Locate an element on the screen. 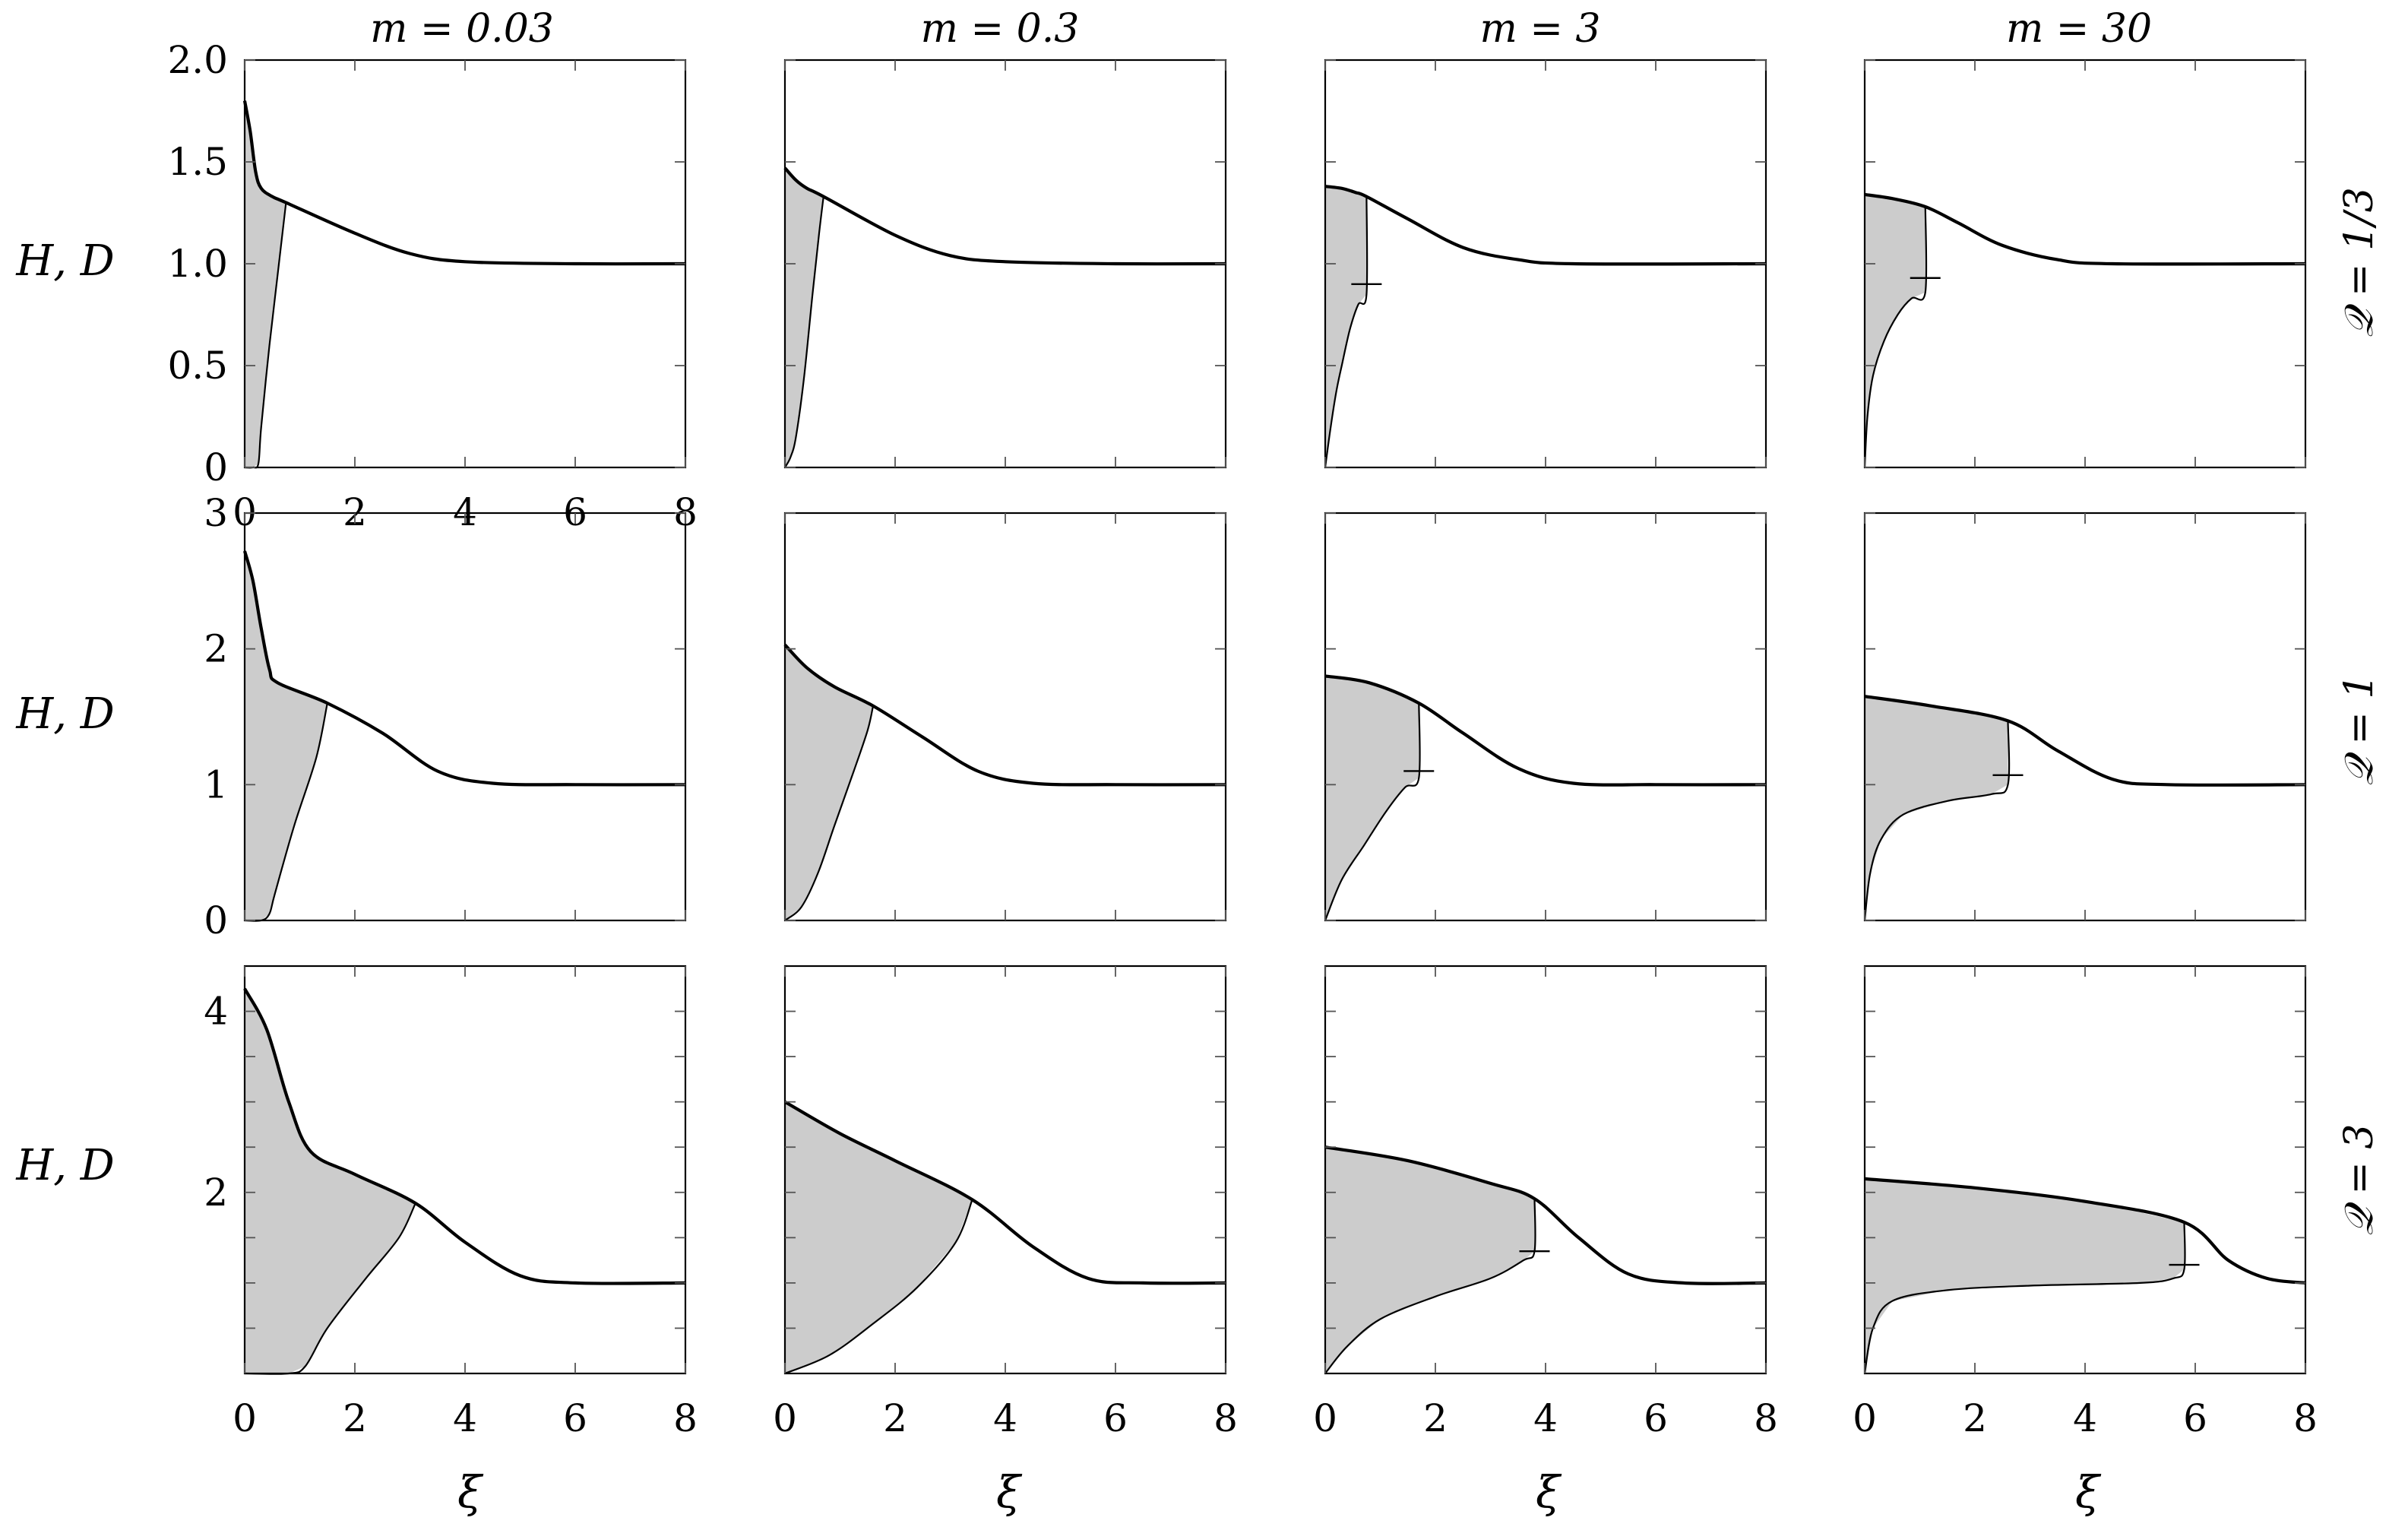 The width and height of the screenshot is (2408, 1527). fill-region-r3c4 is located at coordinates (2025, 1275).